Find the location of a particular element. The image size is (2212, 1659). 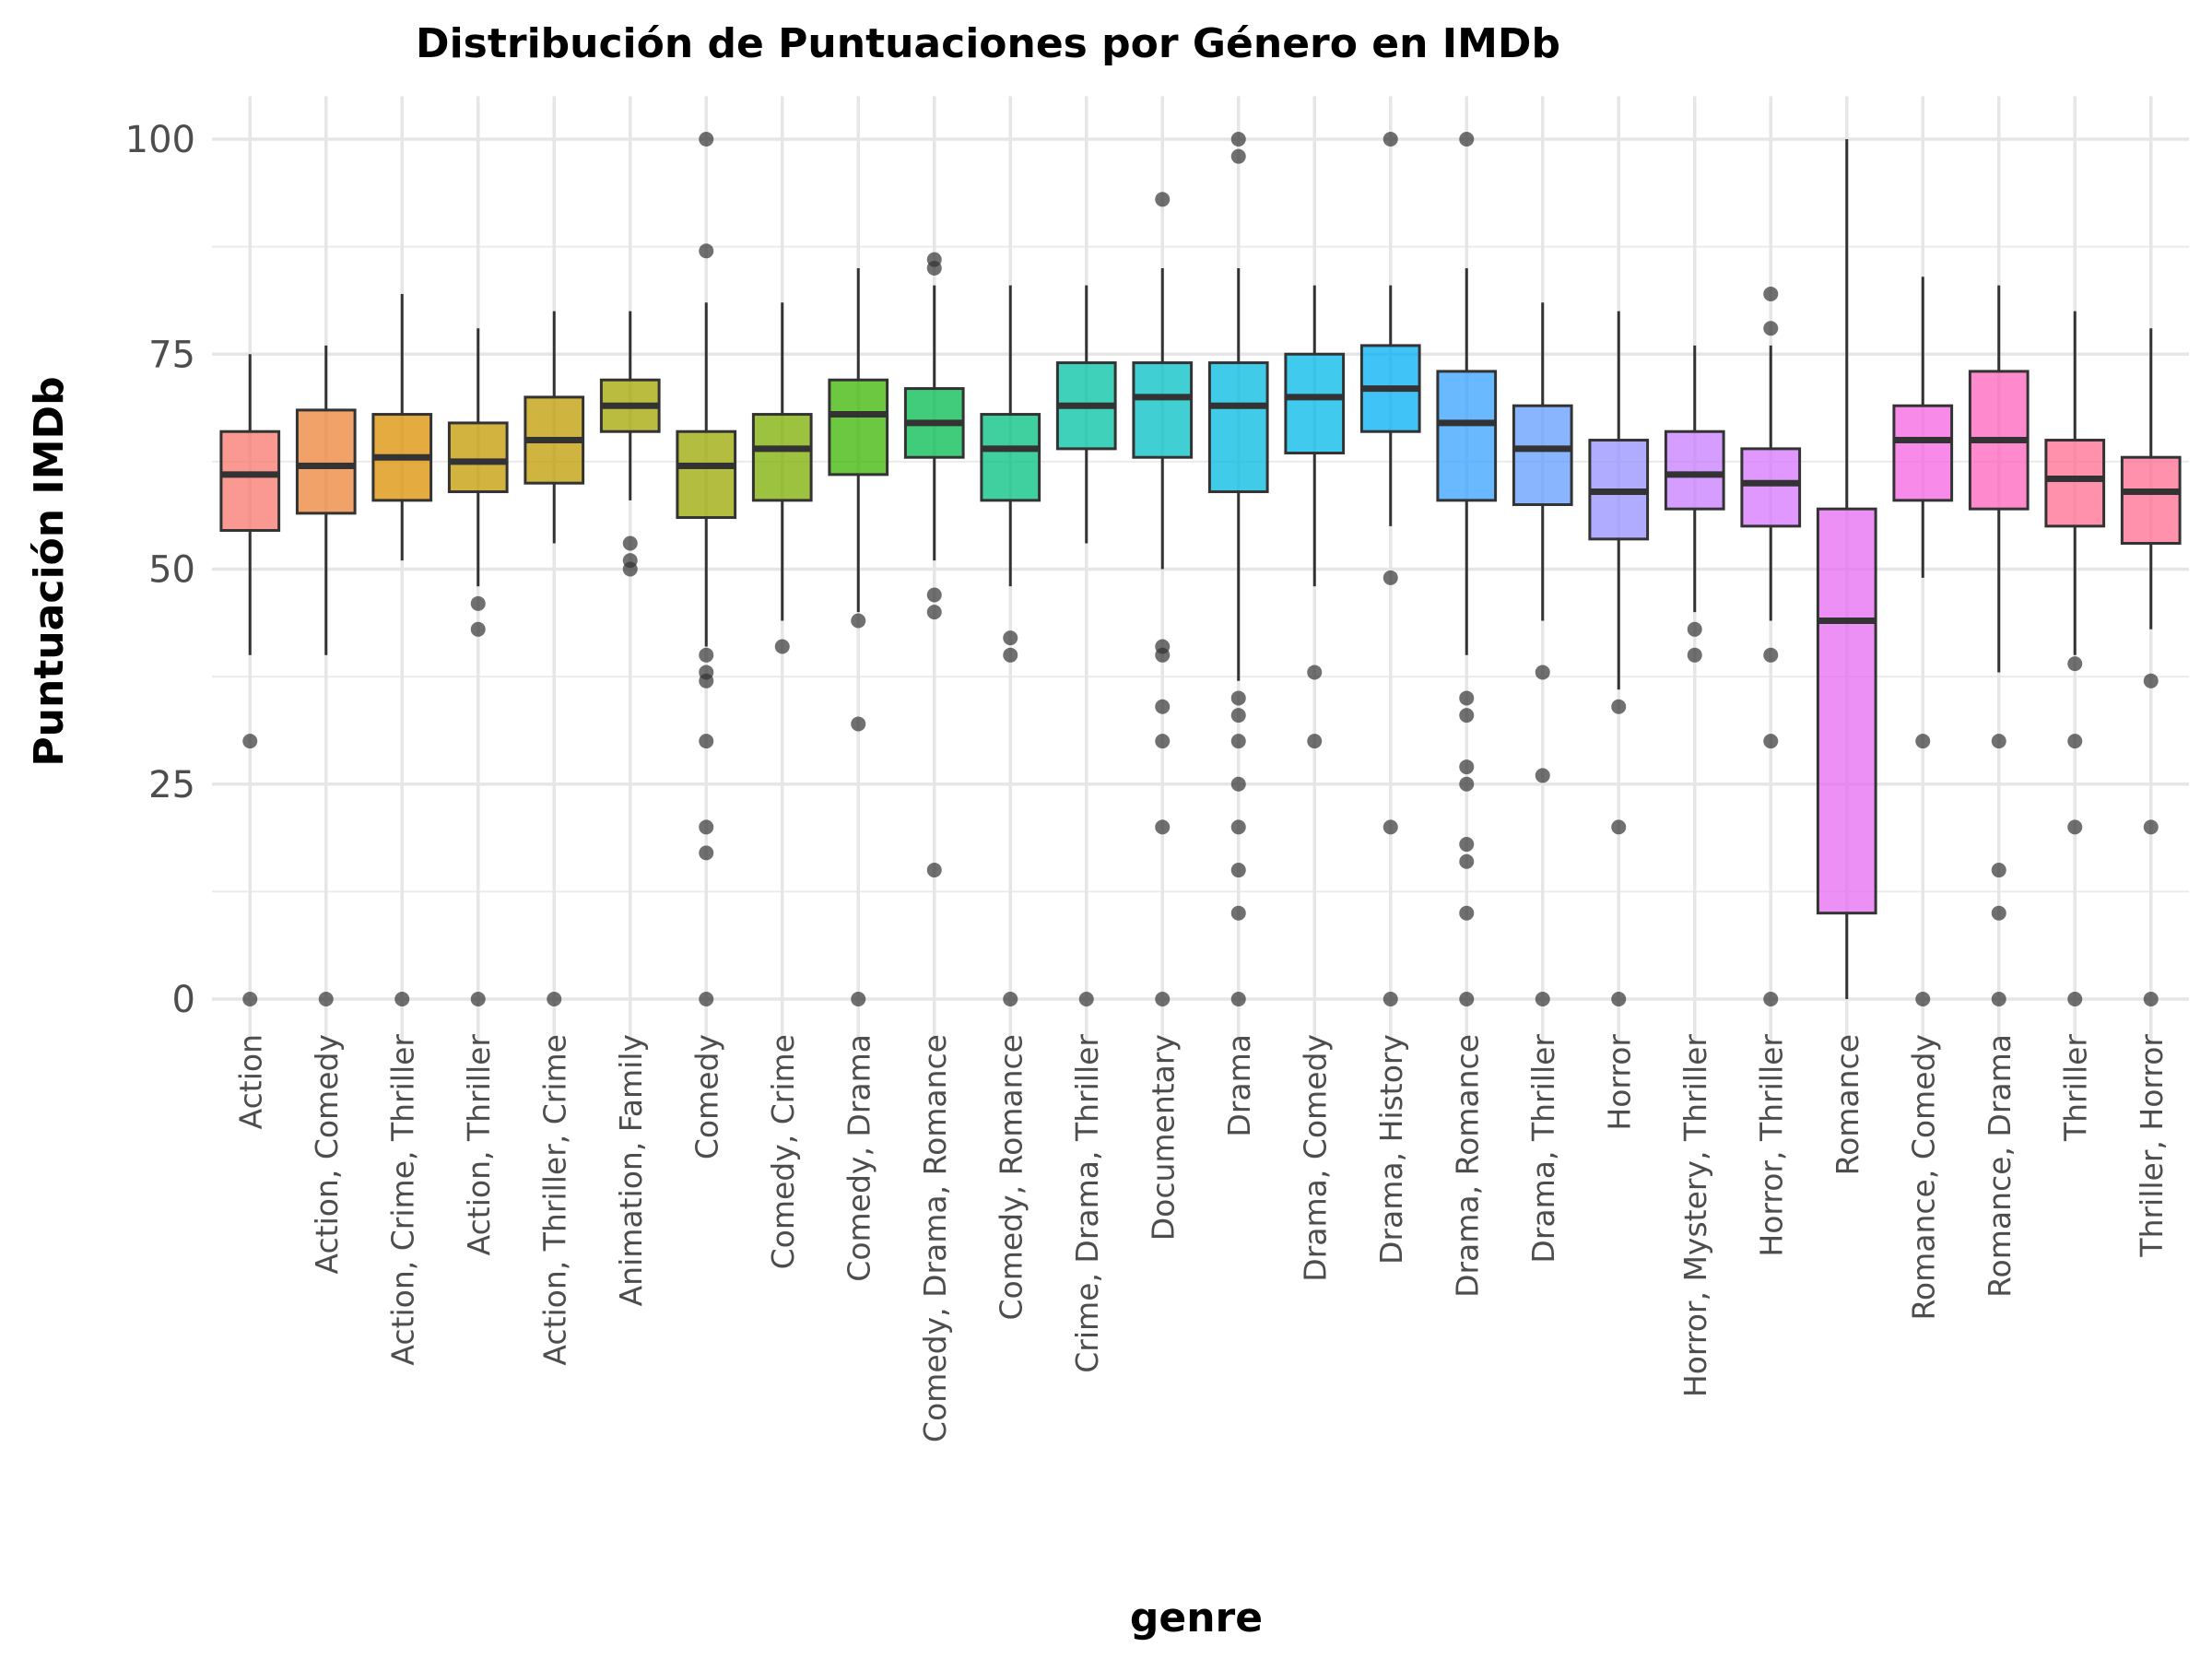

x-tick-label: Drama, Comedy is located at coordinates (1315, 1158).